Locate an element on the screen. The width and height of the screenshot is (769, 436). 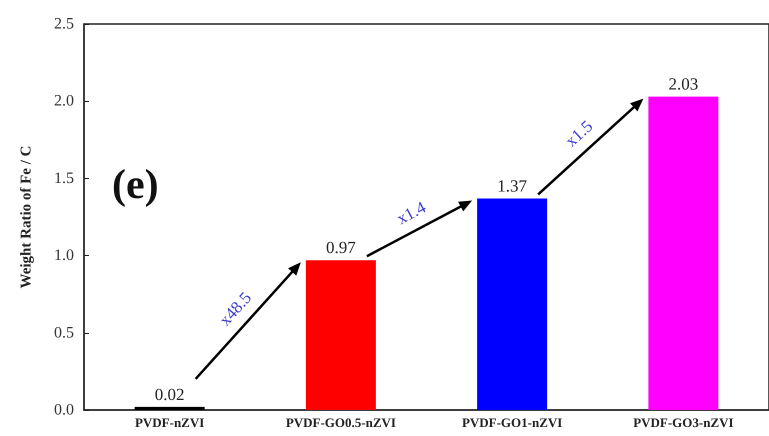
data-label: 0.02 is located at coordinates (169, 394).